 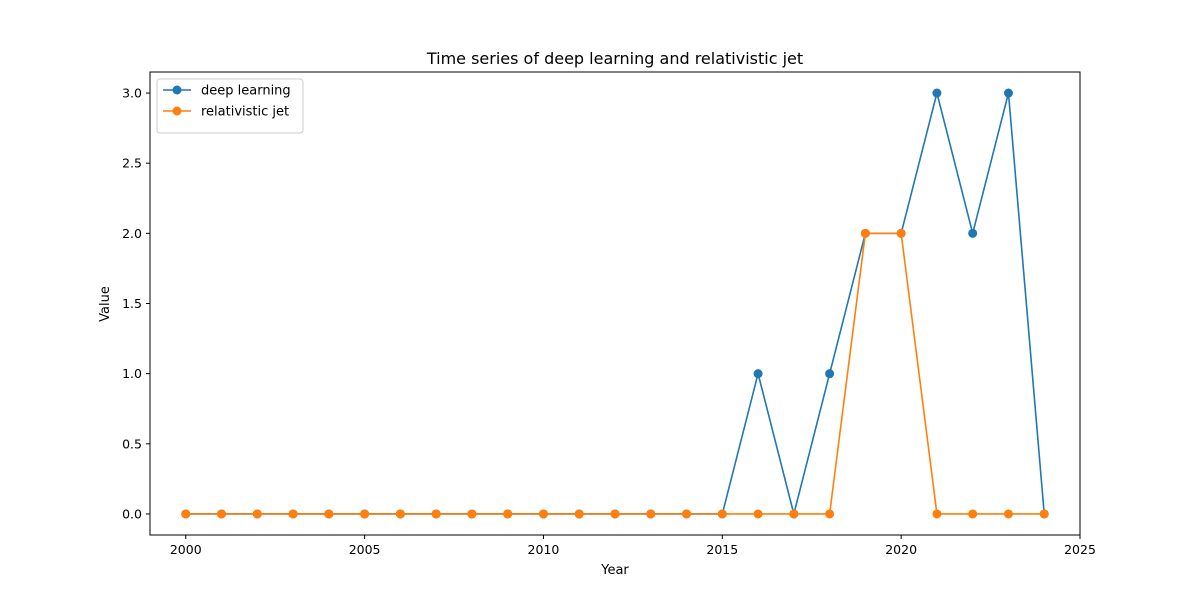 I want to click on legend-box, so click(x=230, y=106).